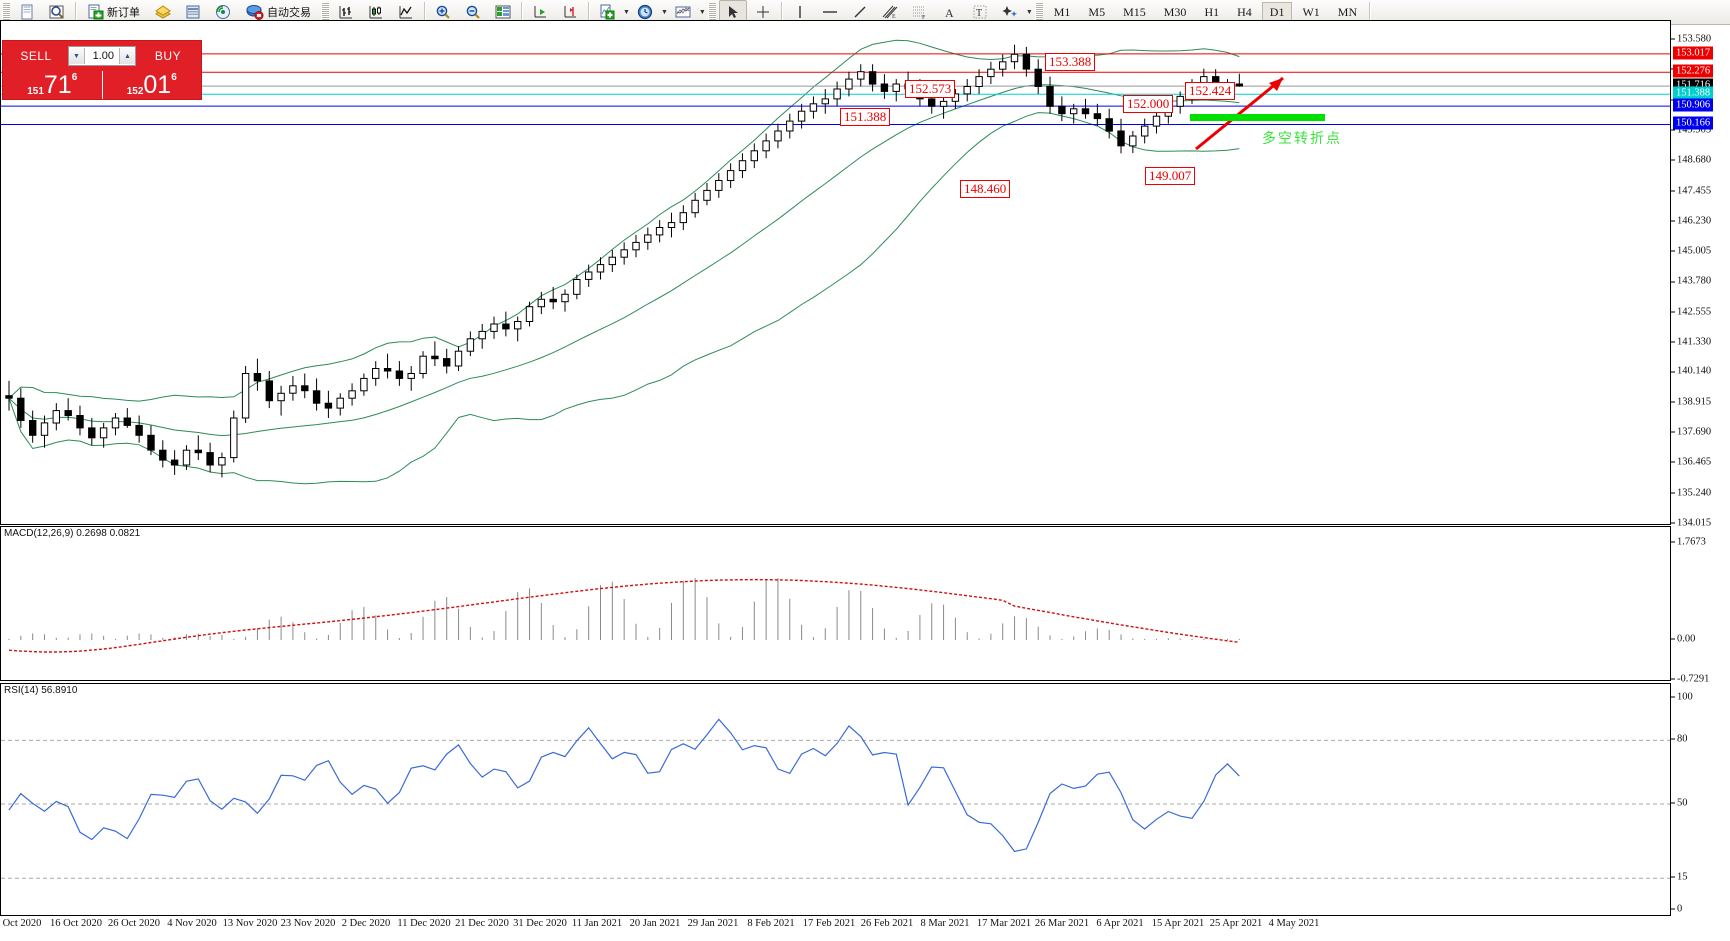 This screenshot has width=1730, height=941. What do you see at coordinates (192, 923) in the screenshot?
I see `time-axis-label: 4 Nov 2020` at bounding box center [192, 923].